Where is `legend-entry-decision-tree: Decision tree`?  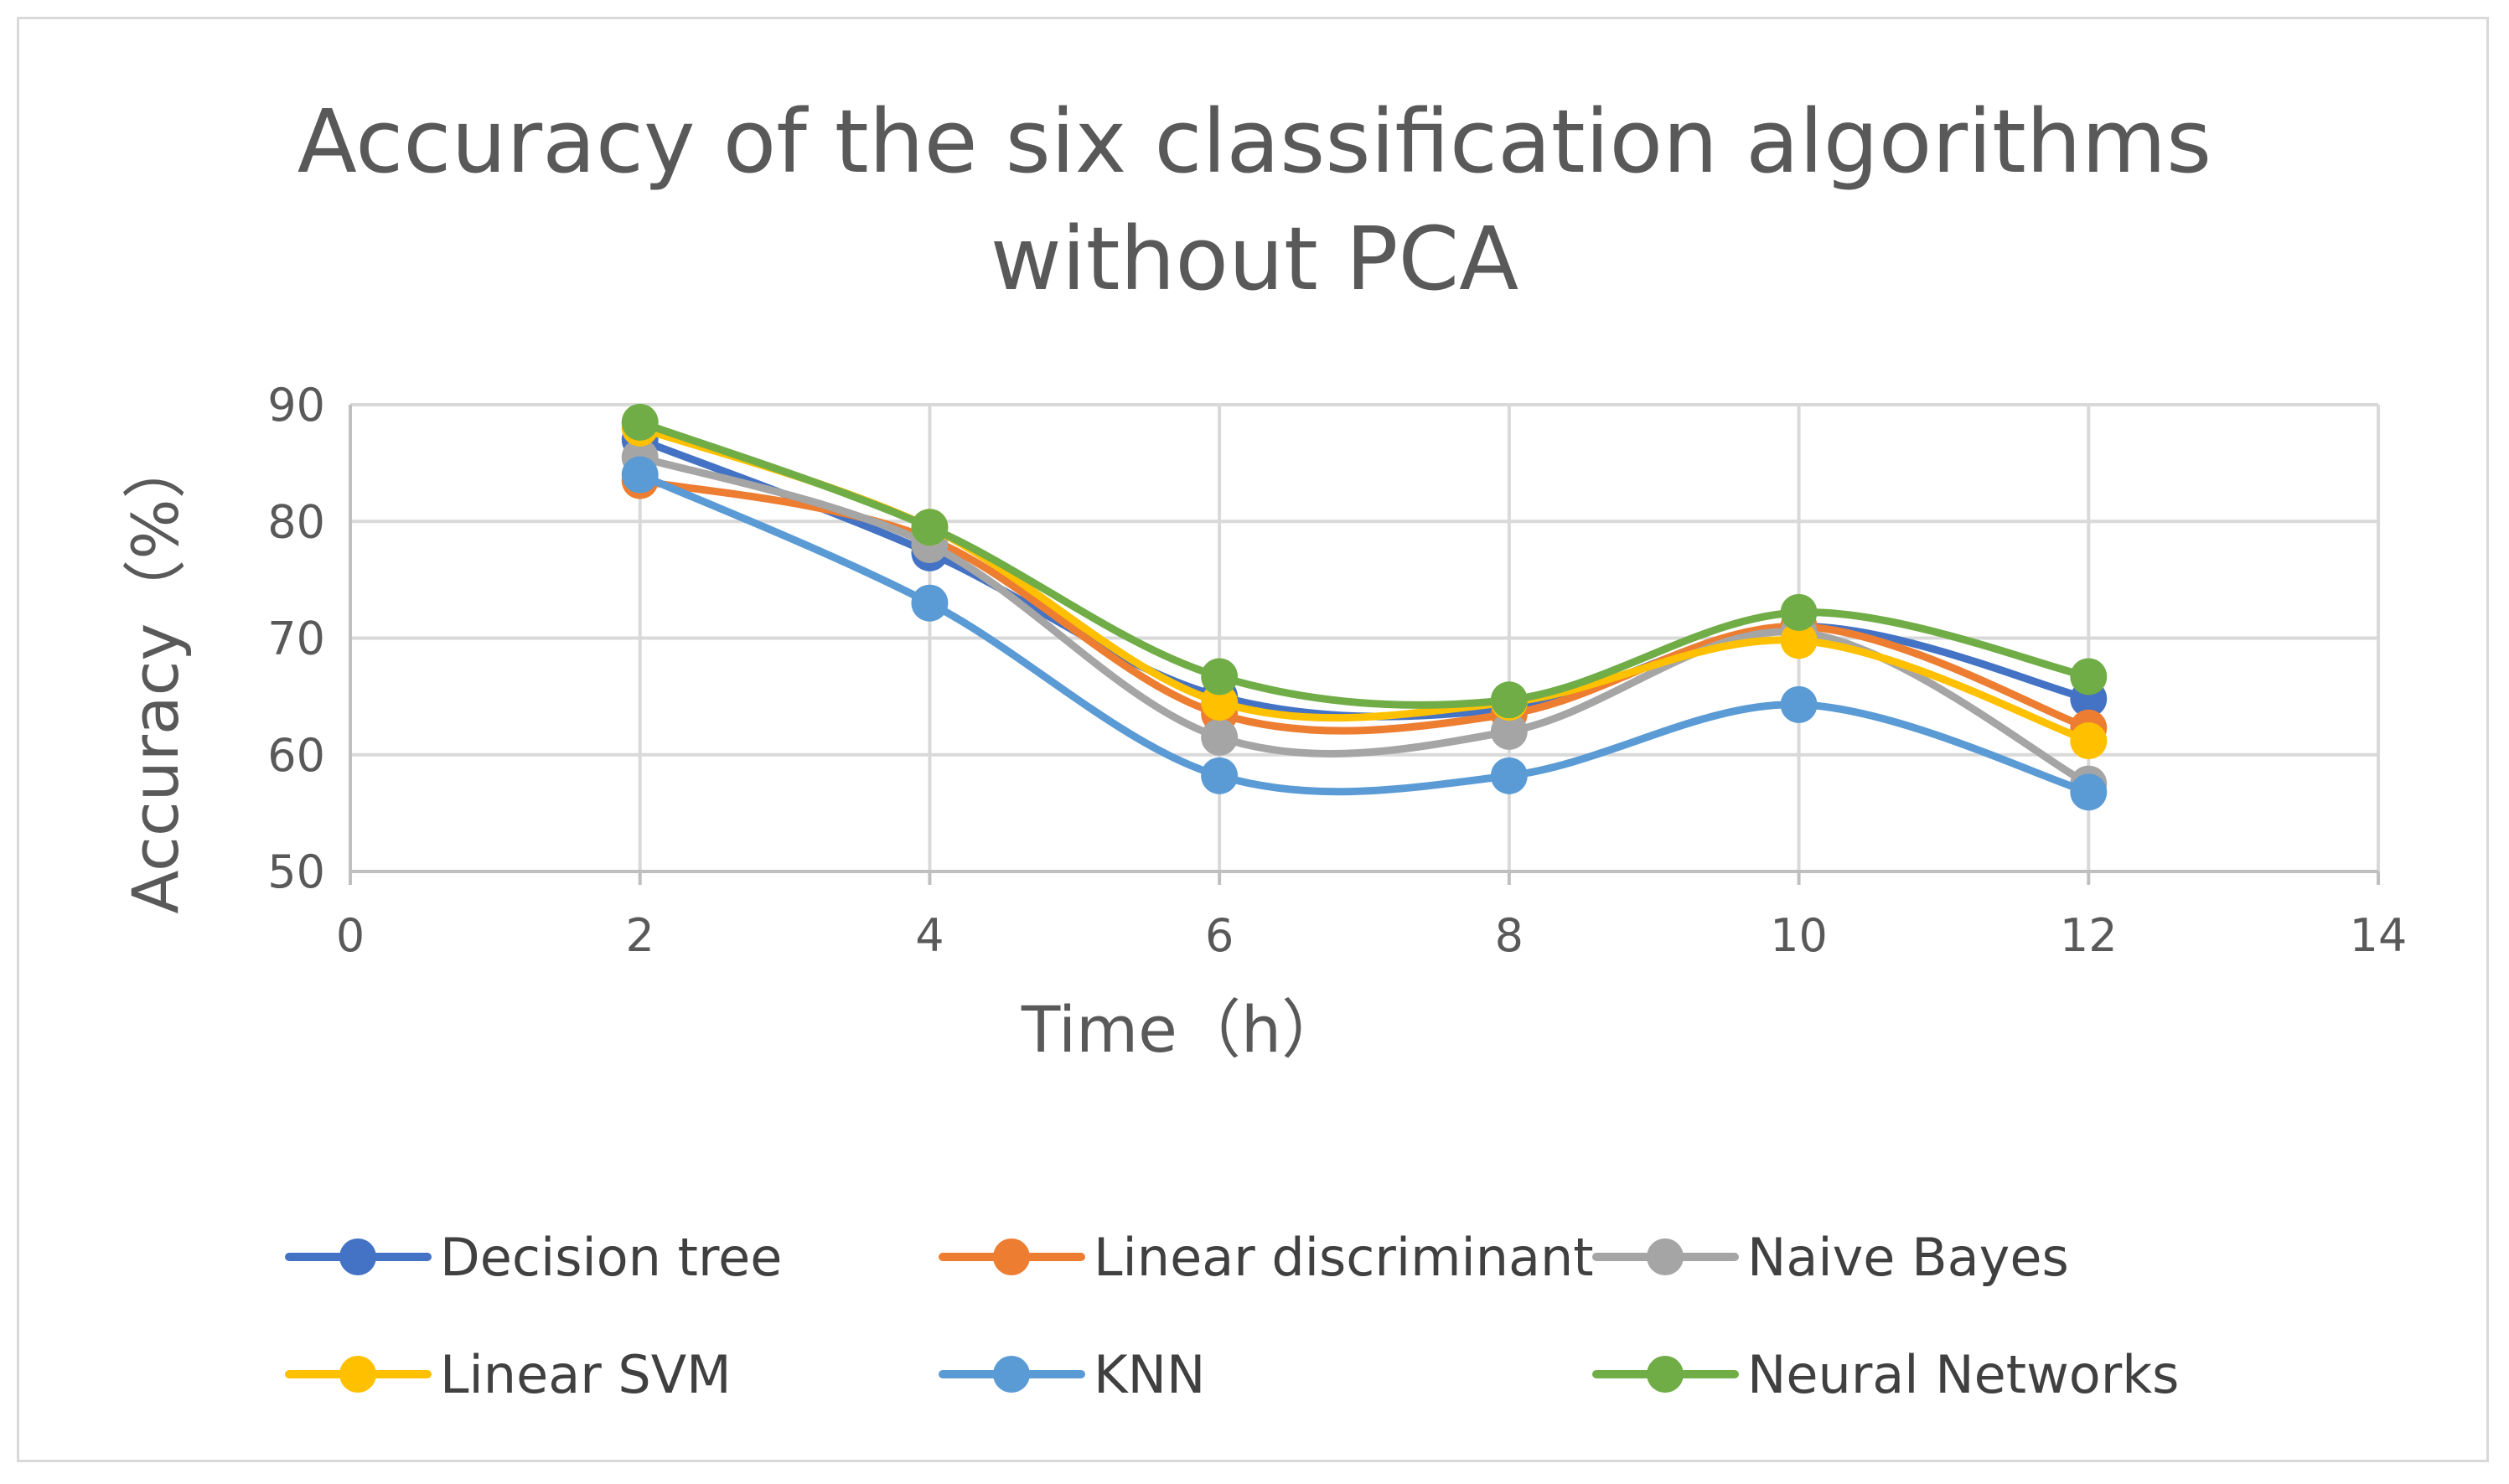
legend-entry-decision-tree: Decision tree is located at coordinates (533, 1257).